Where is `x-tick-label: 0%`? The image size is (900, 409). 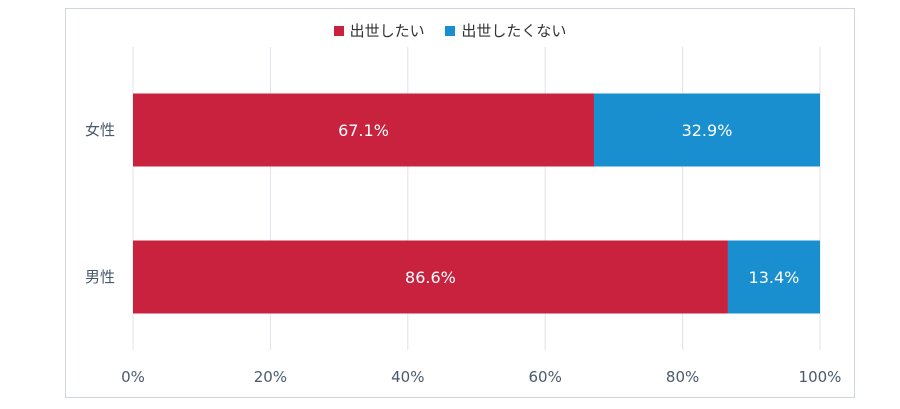 x-tick-label: 0% is located at coordinates (133, 377).